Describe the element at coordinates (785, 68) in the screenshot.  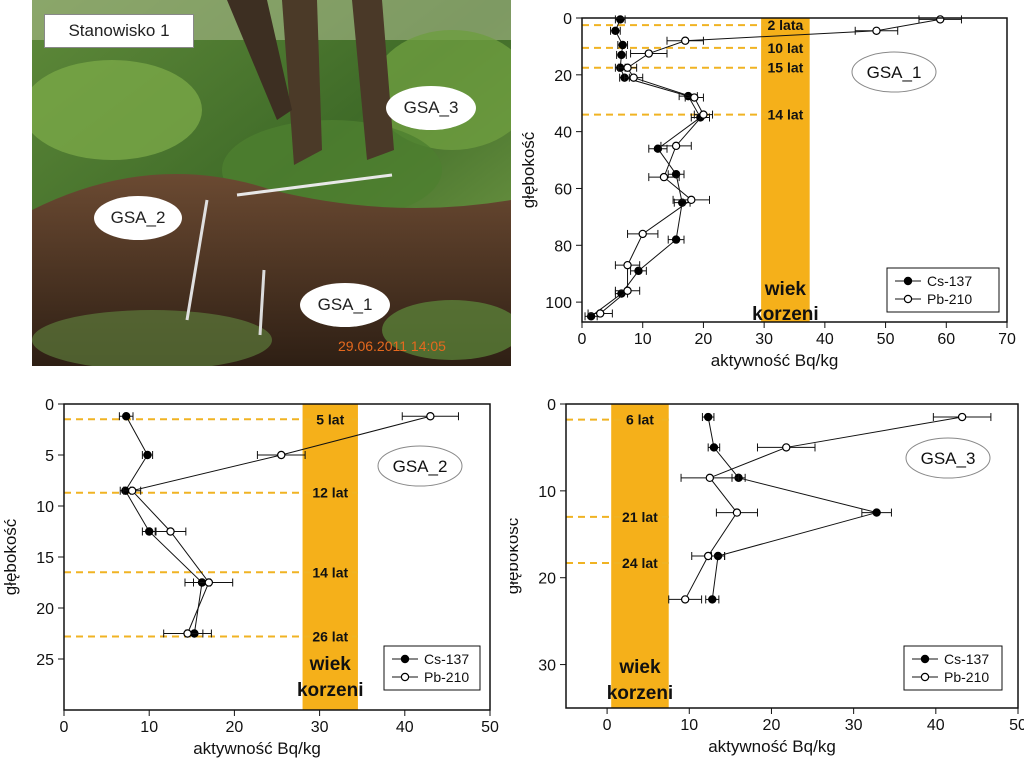
I see `age-label: 15 lat` at that location.